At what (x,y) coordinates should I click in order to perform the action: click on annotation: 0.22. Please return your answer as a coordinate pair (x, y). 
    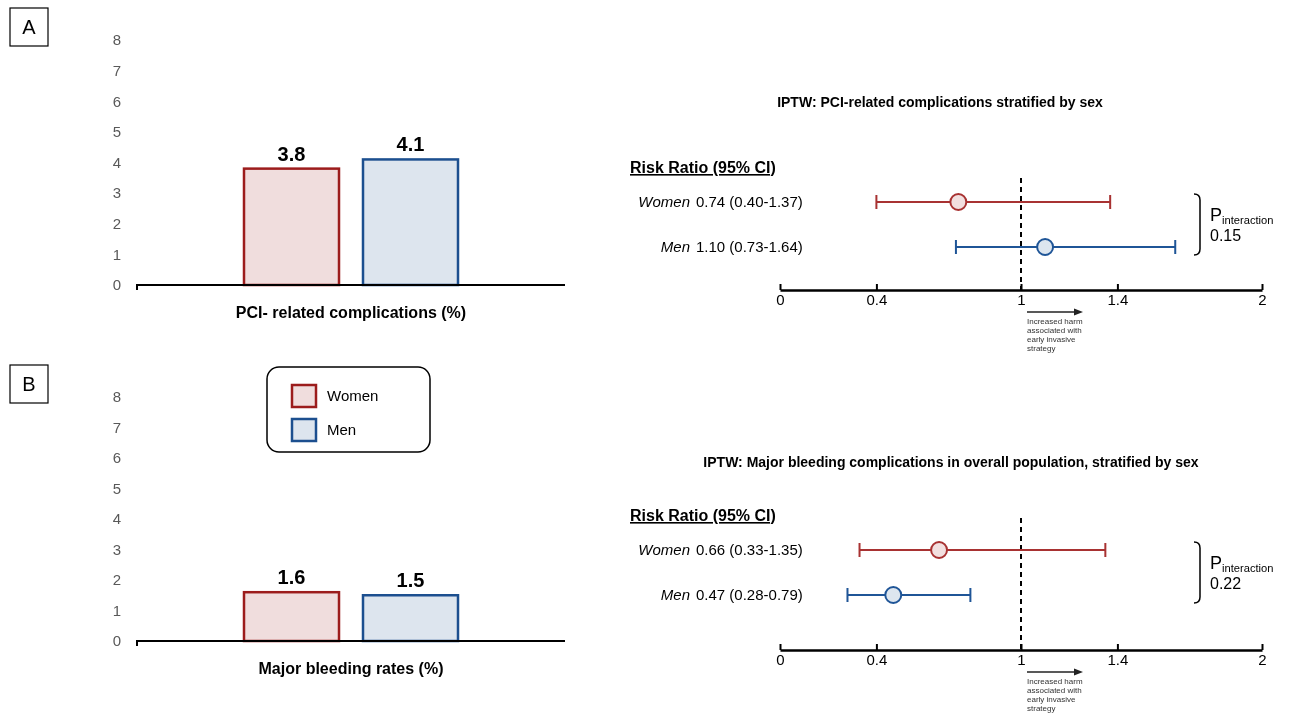
    Looking at the image, I should click on (1226, 583).